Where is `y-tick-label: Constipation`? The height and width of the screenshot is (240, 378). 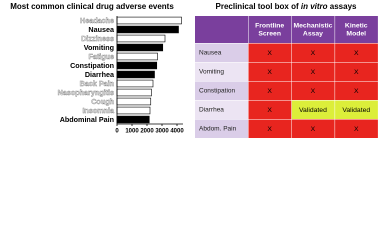 y-tick-label: Constipation is located at coordinates (92, 65).